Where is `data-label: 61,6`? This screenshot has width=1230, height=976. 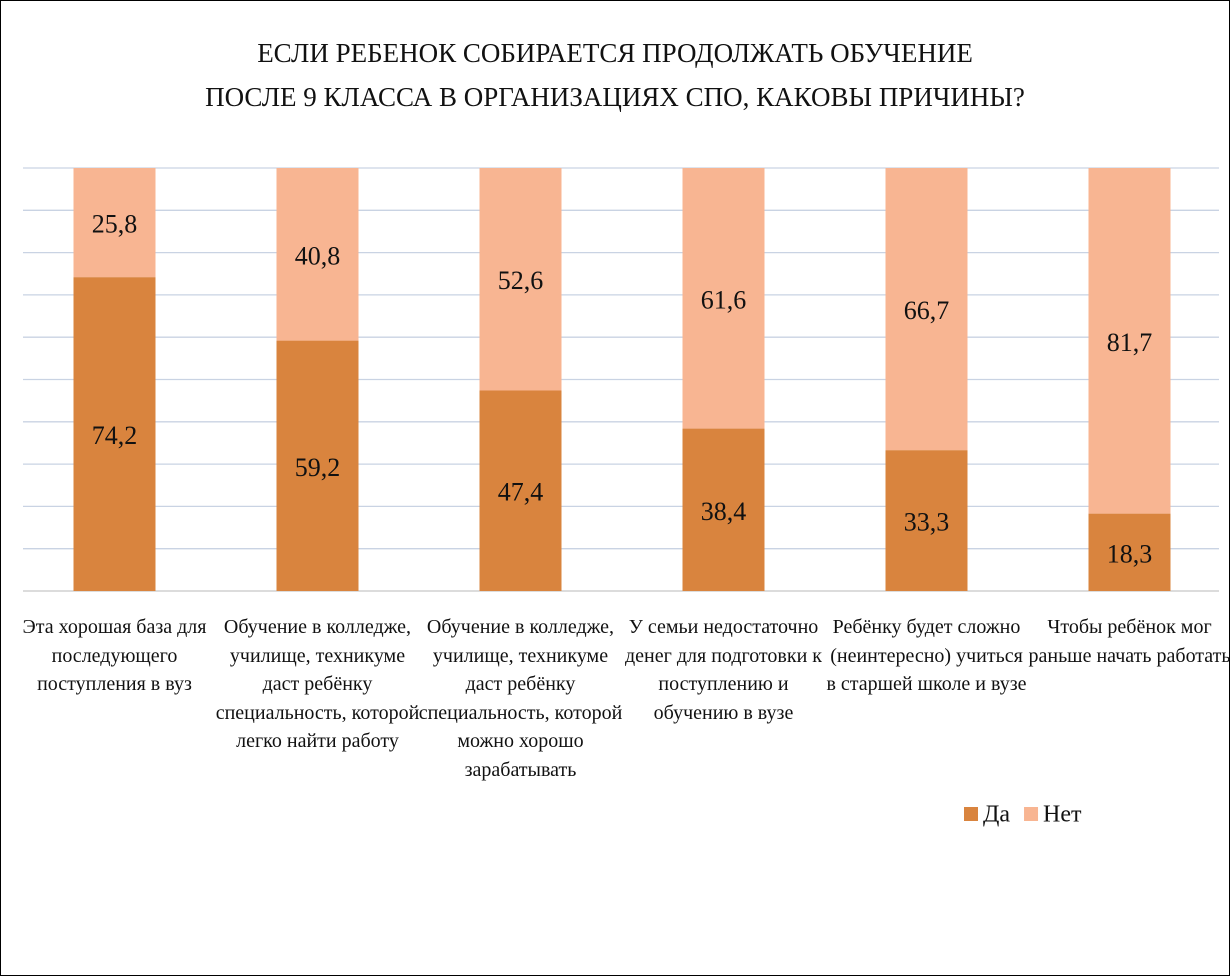 data-label: 61,6 is located at coordinates (724, 299).